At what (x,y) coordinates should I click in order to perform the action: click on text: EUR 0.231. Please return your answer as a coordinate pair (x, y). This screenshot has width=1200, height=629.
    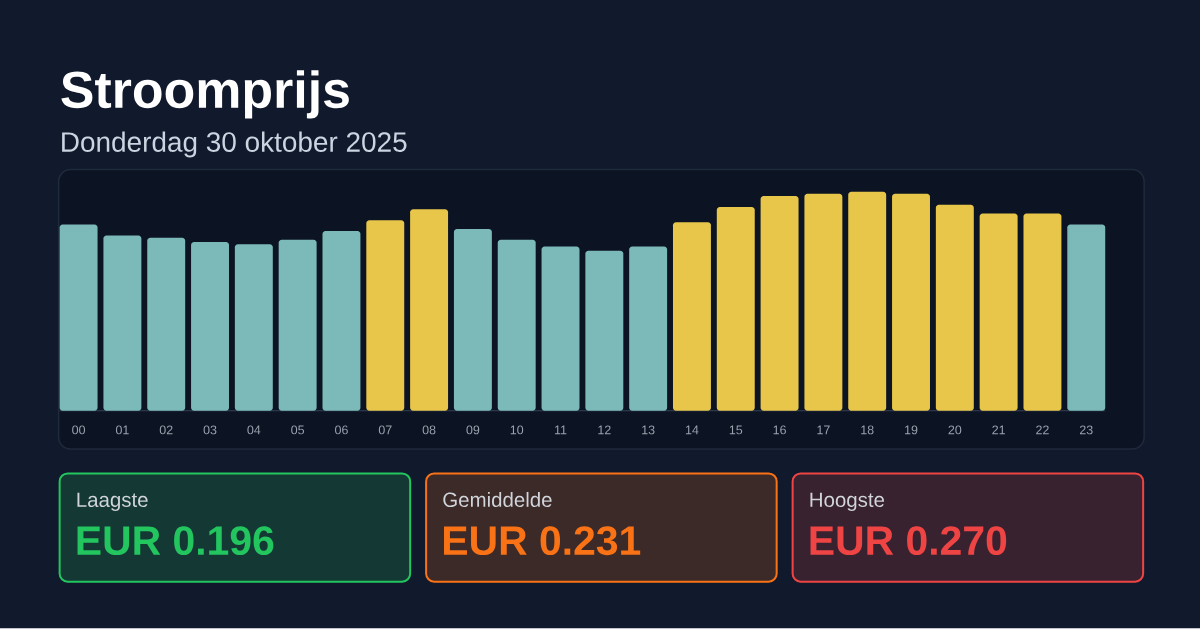
    Looking at the image, I should click on (542, 541).